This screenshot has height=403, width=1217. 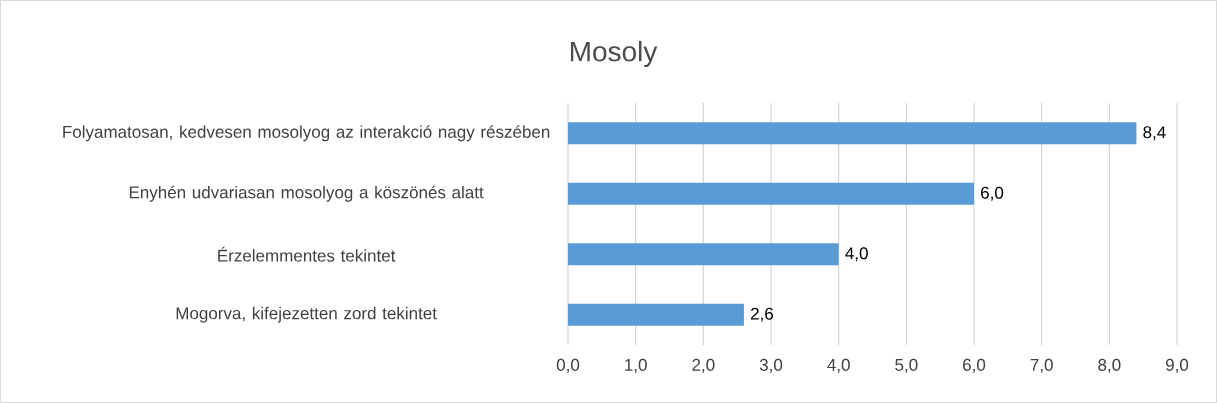 What do you see at coordinates (838, 365) in the screenshot?
I see `x-tick-label: 4,0` at bounding box center [838, 365].